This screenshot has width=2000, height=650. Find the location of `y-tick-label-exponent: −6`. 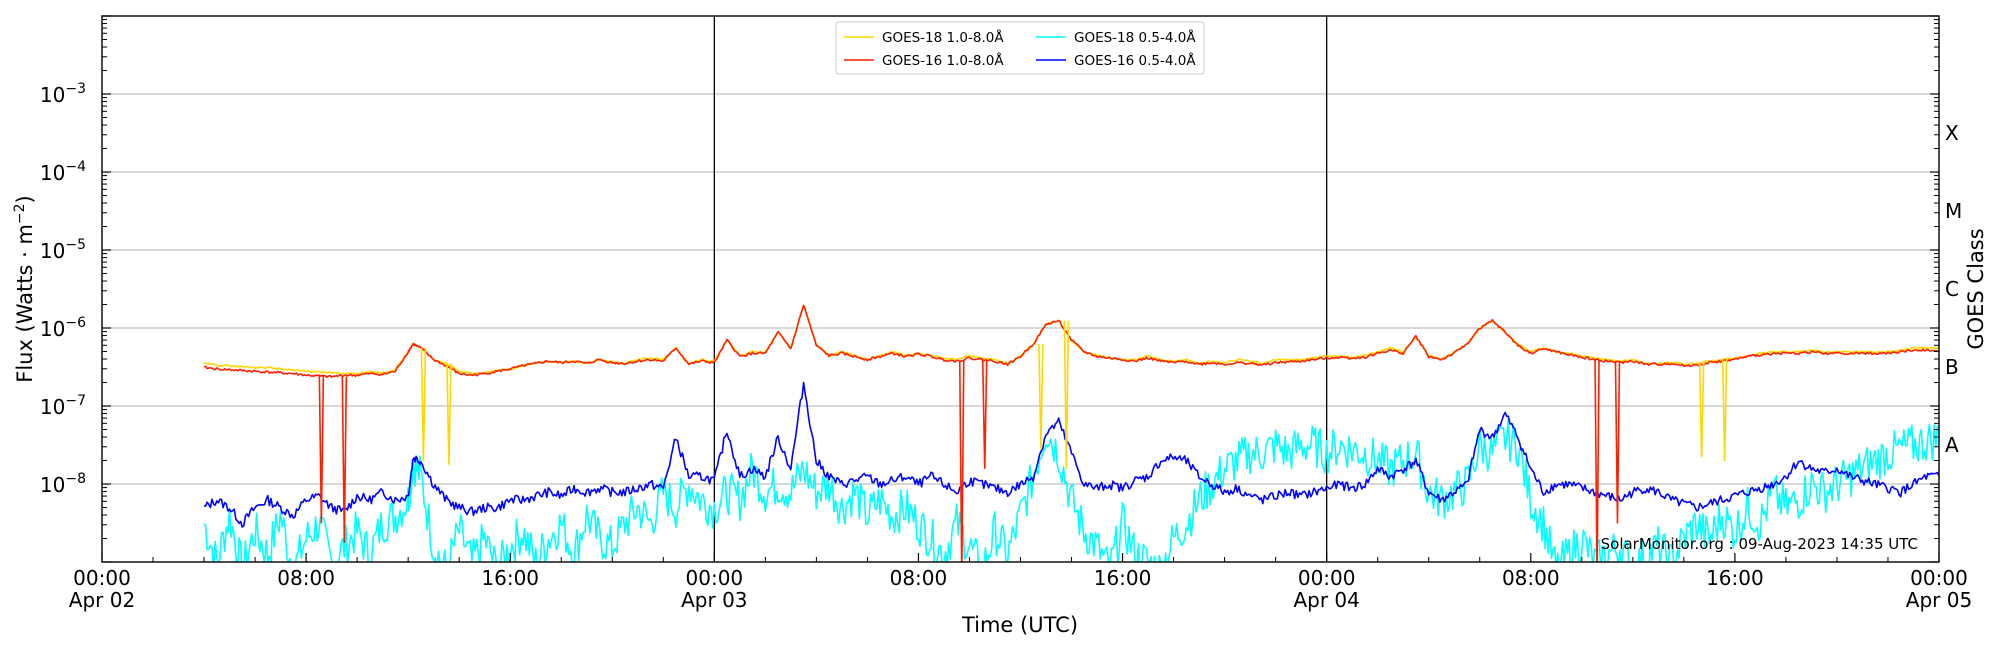

y-tick-label-exponent: −6 is located at coordinates (75, 323).